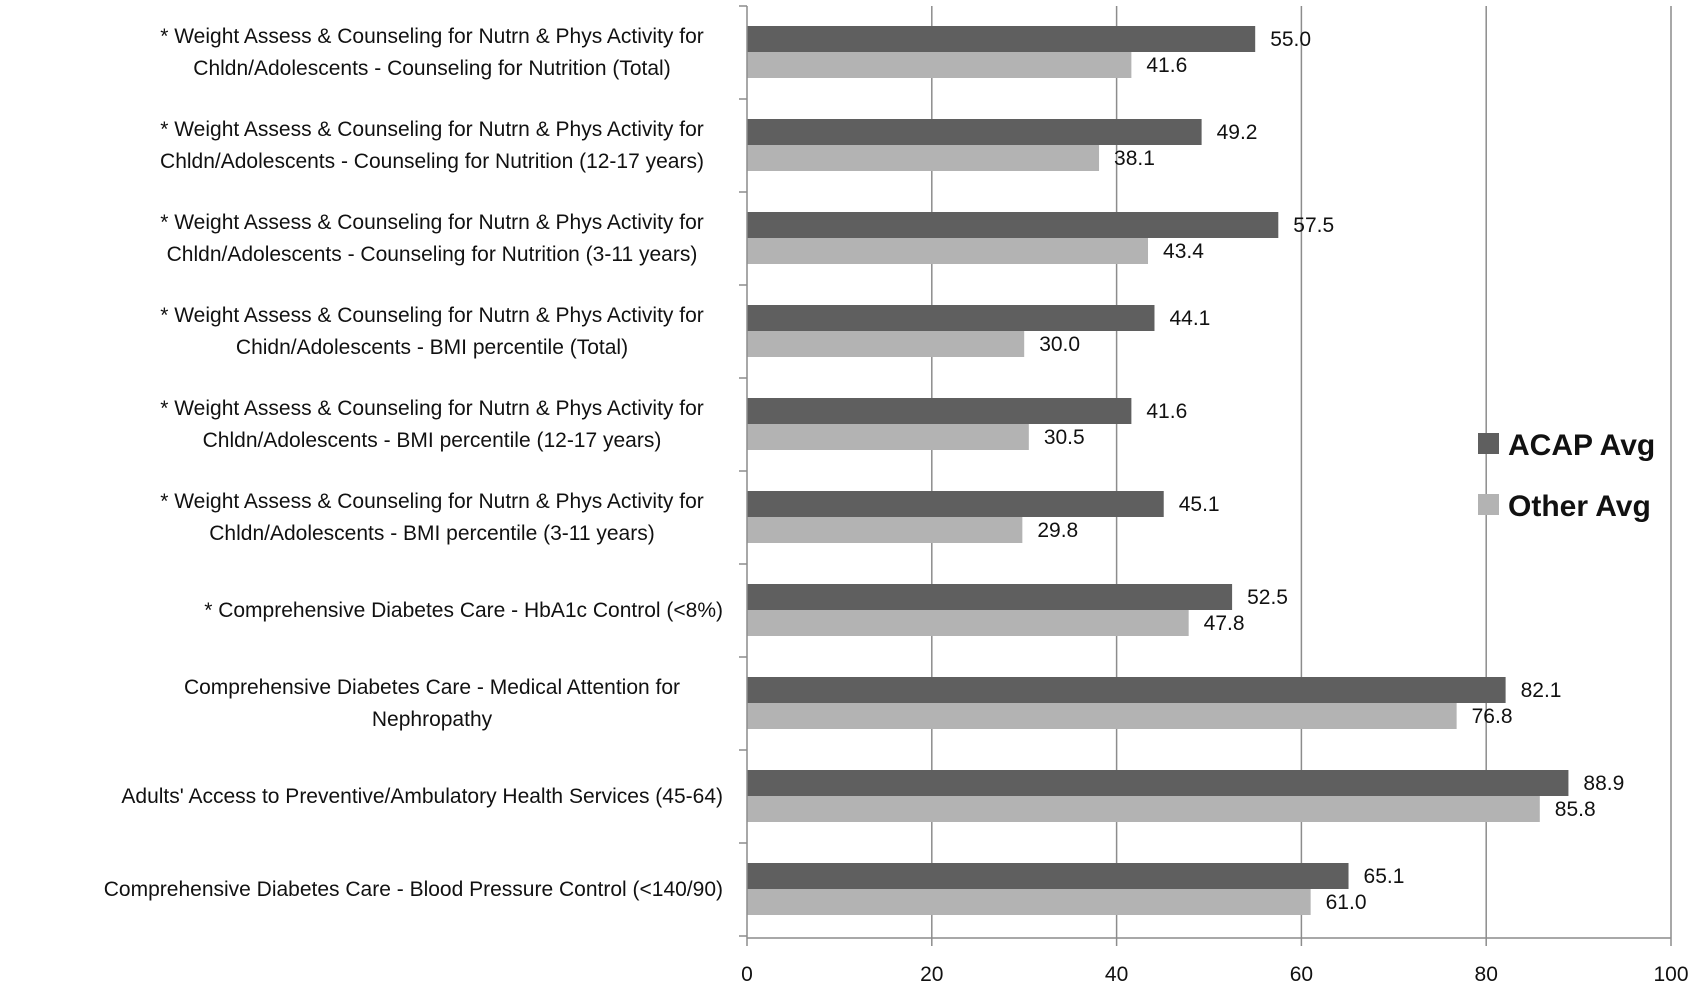 Image resolution: width=1697 pixels, height=987 pixels. I want to click on data-label: 52.5, so click(1267, 597).